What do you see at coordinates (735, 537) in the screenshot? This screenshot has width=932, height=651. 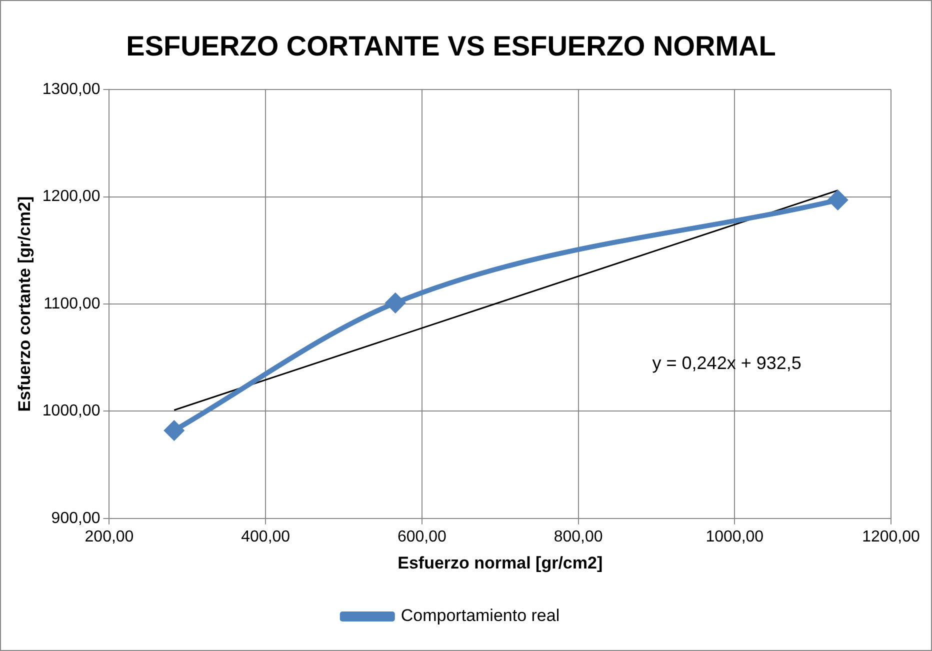 I see `x-tick-label: 1000,00` at bounding box center [735, 537].